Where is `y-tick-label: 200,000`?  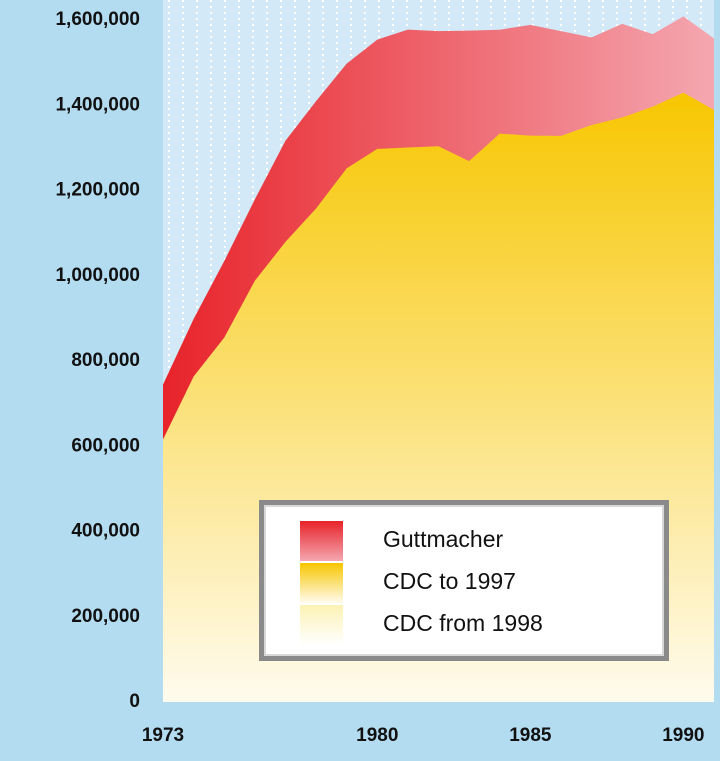 y-tick-label: 200,000 is located at coordinates (105, 616).